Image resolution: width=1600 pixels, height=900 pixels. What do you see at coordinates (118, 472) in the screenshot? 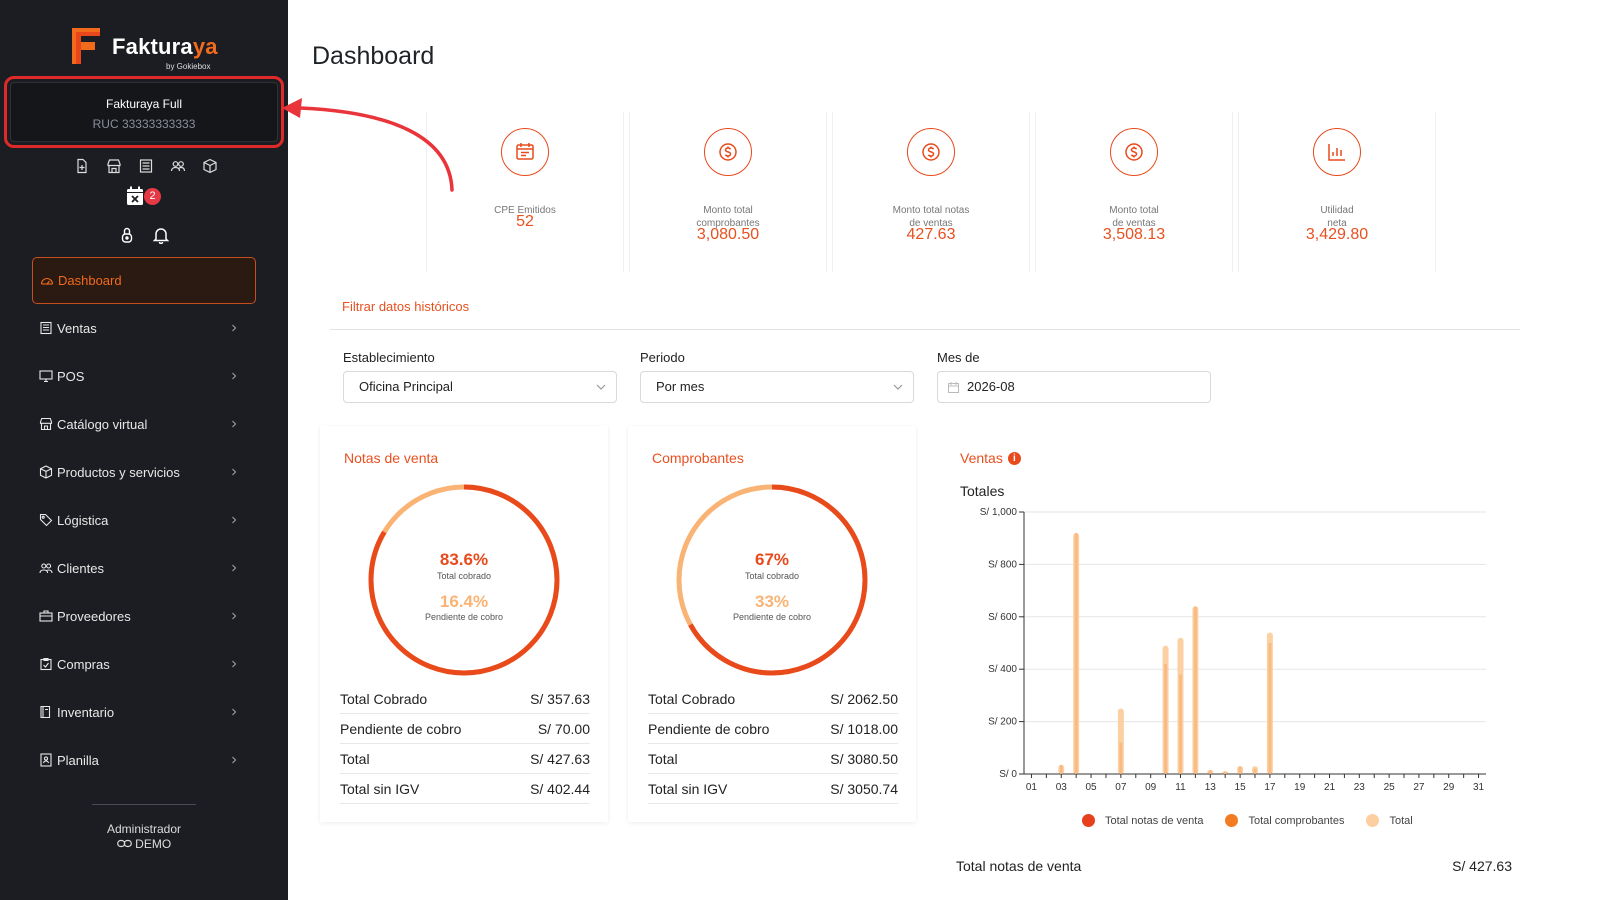
I see `sidebar-item-label: Productos y servicios` at bounding box center [118, 472].